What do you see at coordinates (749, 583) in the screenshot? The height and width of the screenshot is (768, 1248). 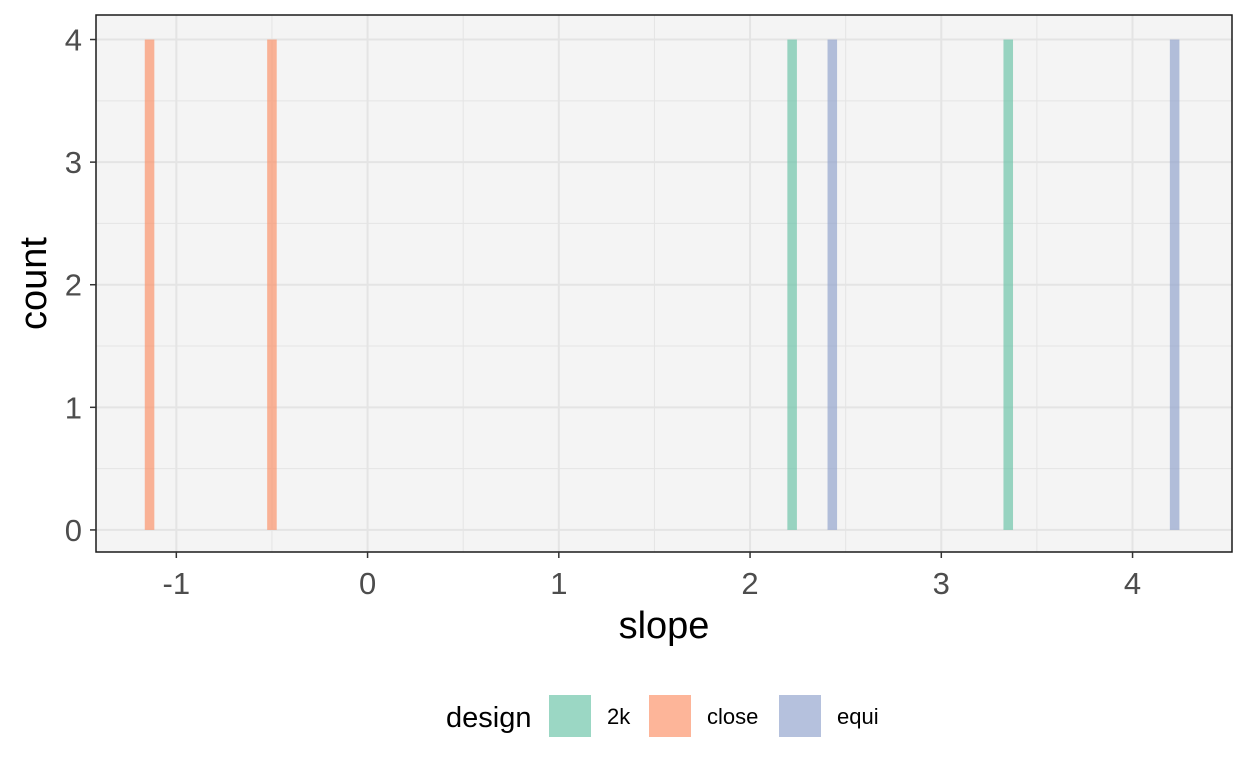 I see `x-tick-label: 2` at bounding box center [749, 583].